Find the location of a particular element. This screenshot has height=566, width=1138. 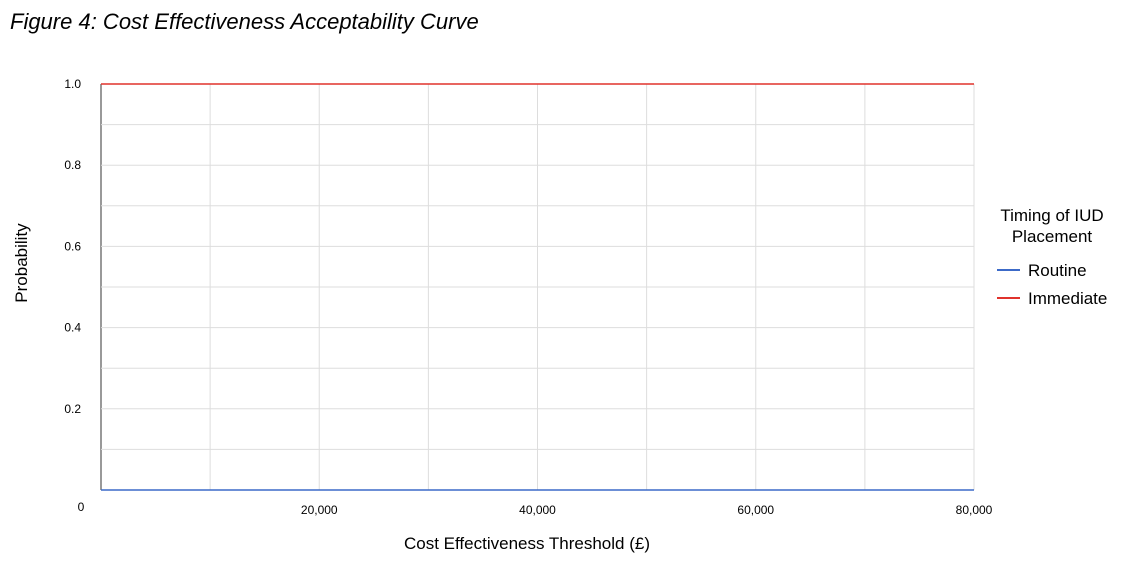

y-tick-label: 0.6 is located at coordinates (72, 246).